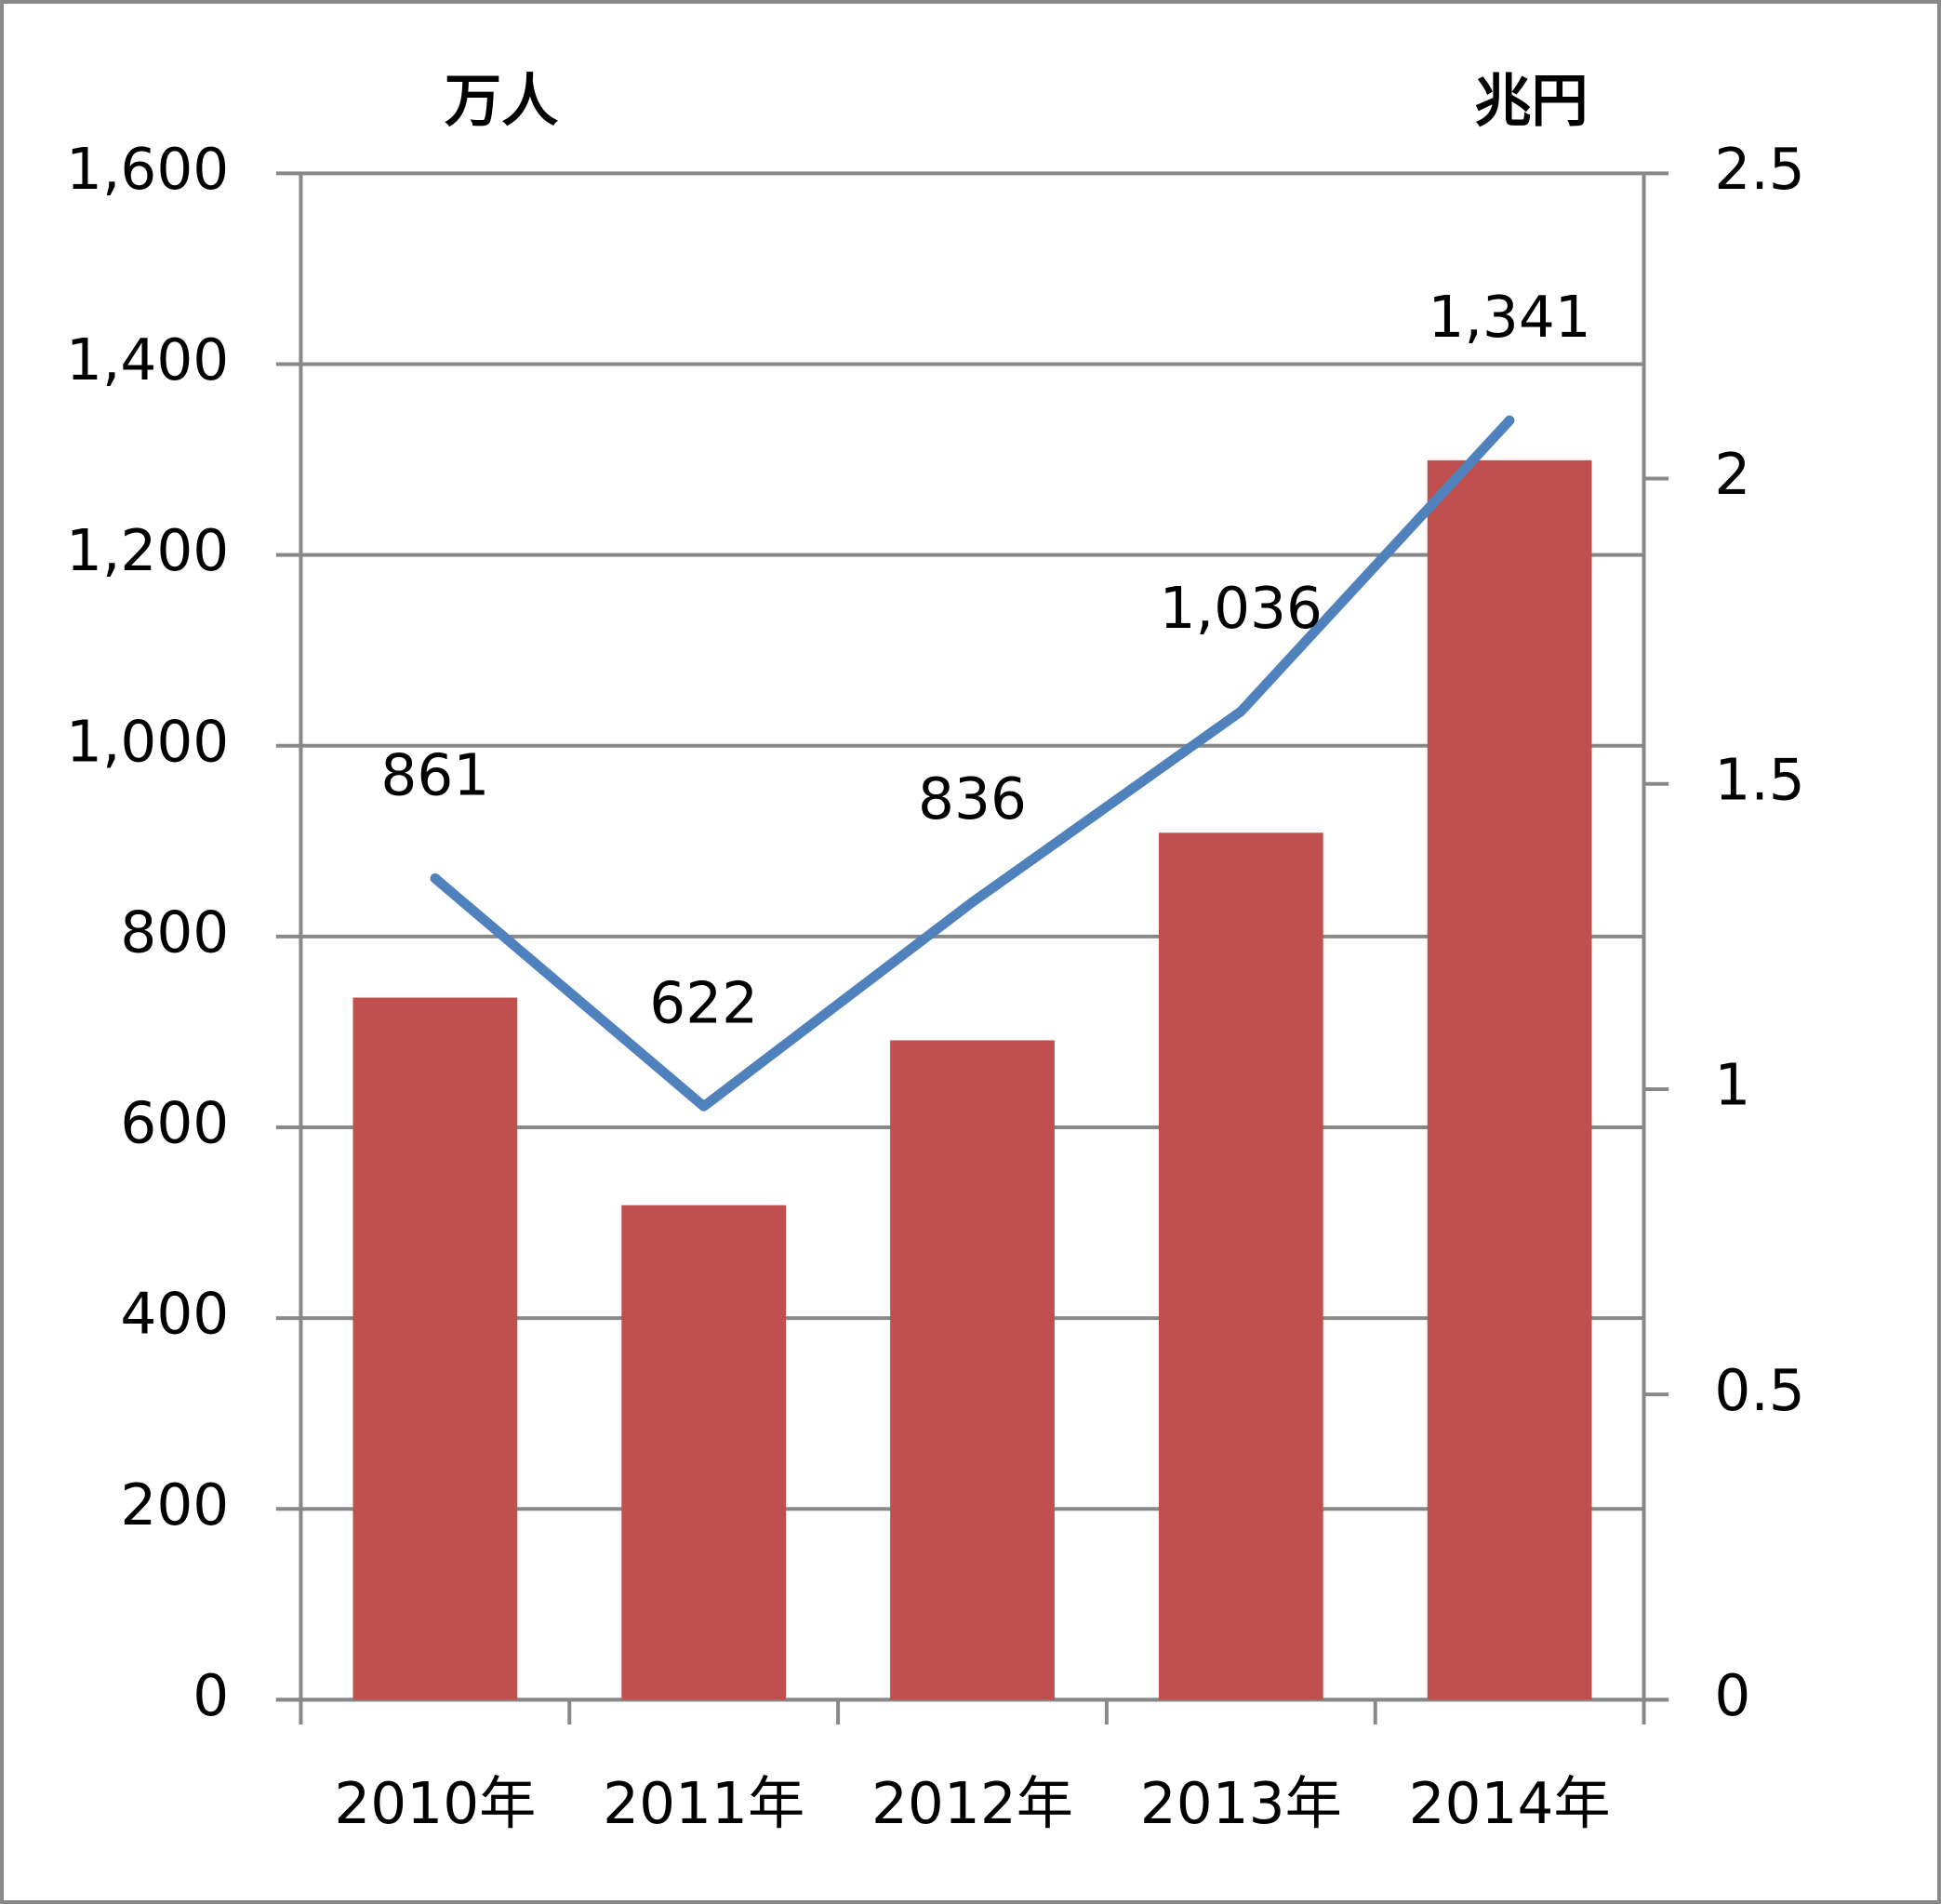  Describe the element at coordinates (1531, 102) in the screenshot. I see `y2-axis-title: 兆円` at that location.